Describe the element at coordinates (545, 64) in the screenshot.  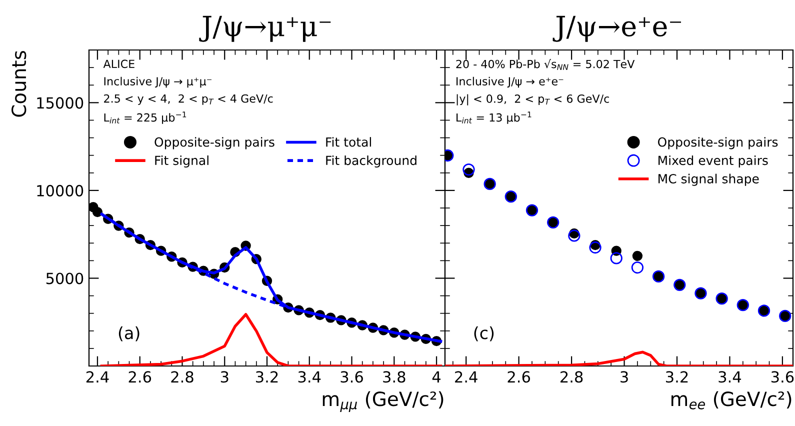
I see `annotation: 20 - 40% Pb-Pb √s$_{NN}$ = 5.02 TeV` at that location.